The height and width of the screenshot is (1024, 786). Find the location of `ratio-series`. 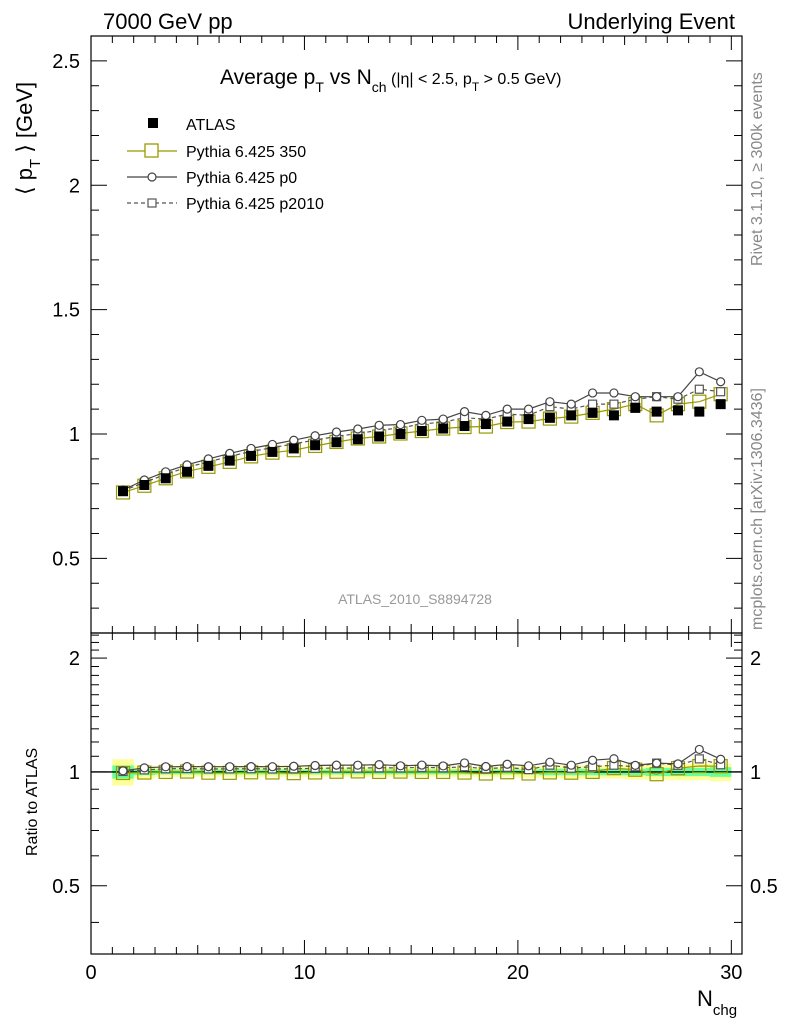

ratio-series is located at coordinates (421, 763).